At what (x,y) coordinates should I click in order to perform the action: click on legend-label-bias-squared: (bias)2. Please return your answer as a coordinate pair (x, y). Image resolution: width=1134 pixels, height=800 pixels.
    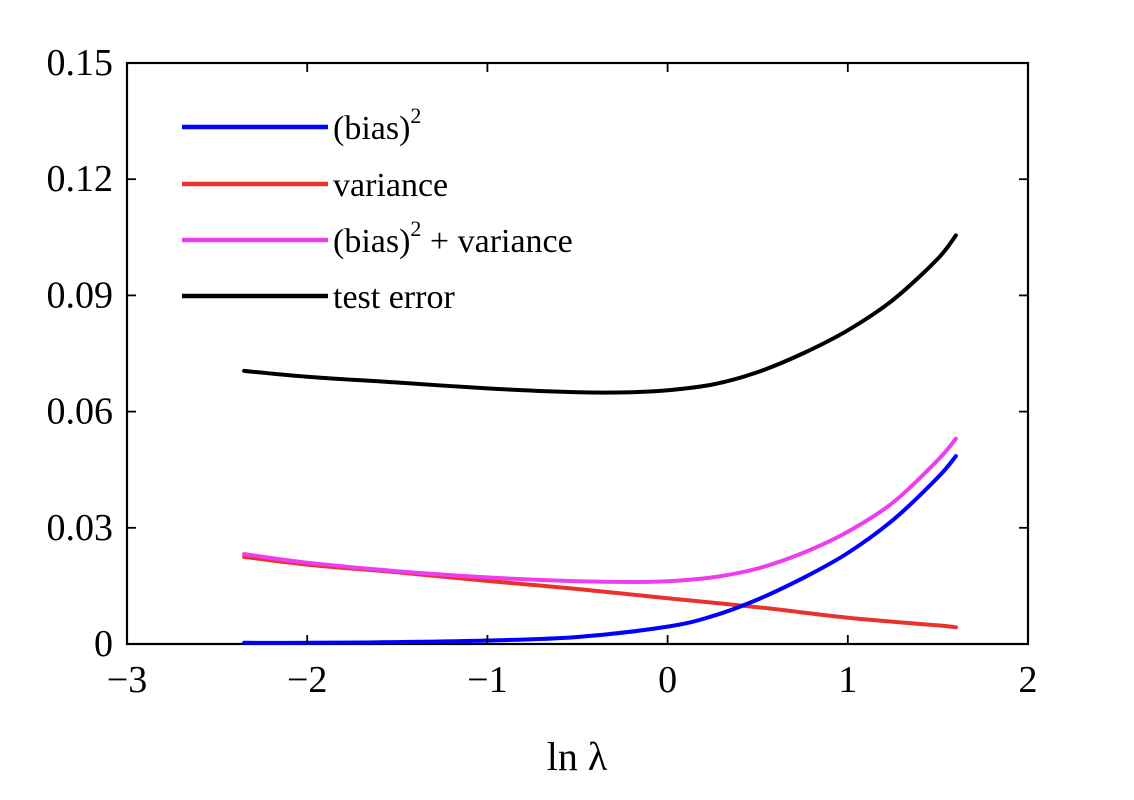
    Looking at the image, I should click on (377, 125).